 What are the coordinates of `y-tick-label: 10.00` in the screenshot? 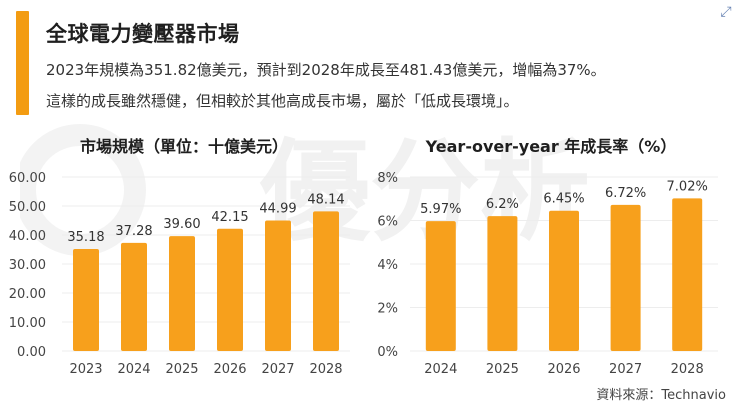 It's located at (27, 323).